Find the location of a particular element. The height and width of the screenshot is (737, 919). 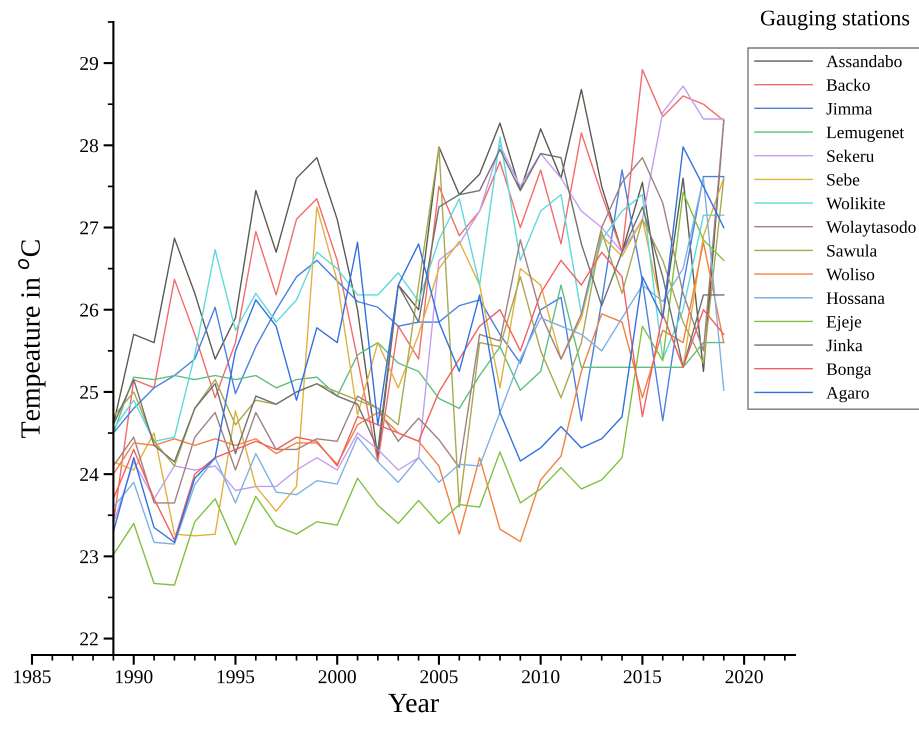

x-tick-label: 2020 is located at coordinates (744, 677).